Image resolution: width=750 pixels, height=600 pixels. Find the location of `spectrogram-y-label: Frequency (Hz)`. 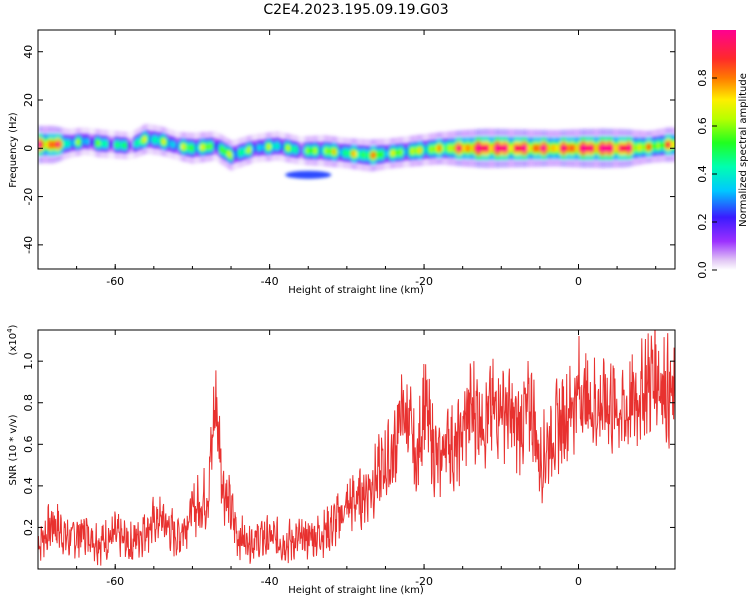

spectrogram-y-label: Frequency (Hz) is located at coordinates (13, 150).